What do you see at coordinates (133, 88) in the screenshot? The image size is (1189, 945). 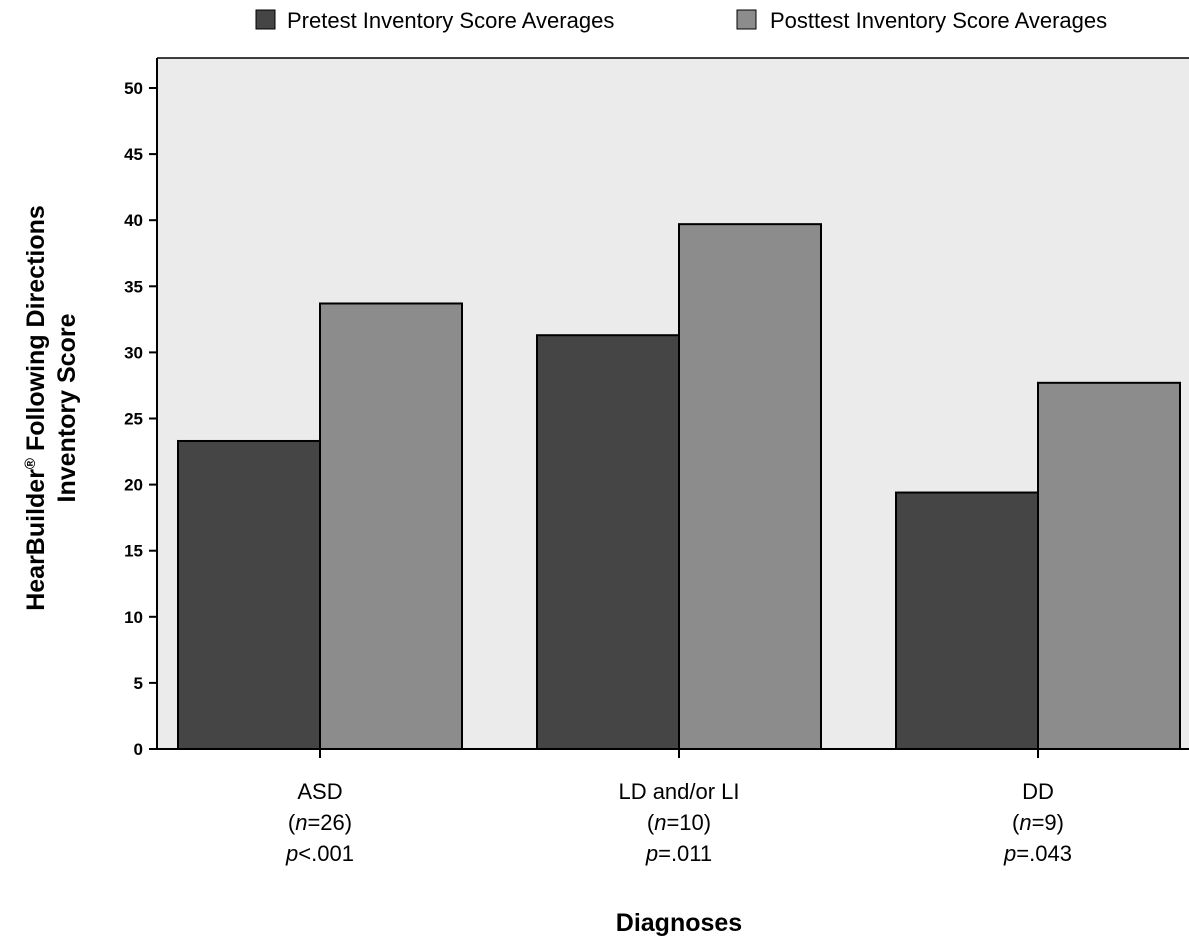 I see `y-tick-label: 50` at bounding box center [133, 88].